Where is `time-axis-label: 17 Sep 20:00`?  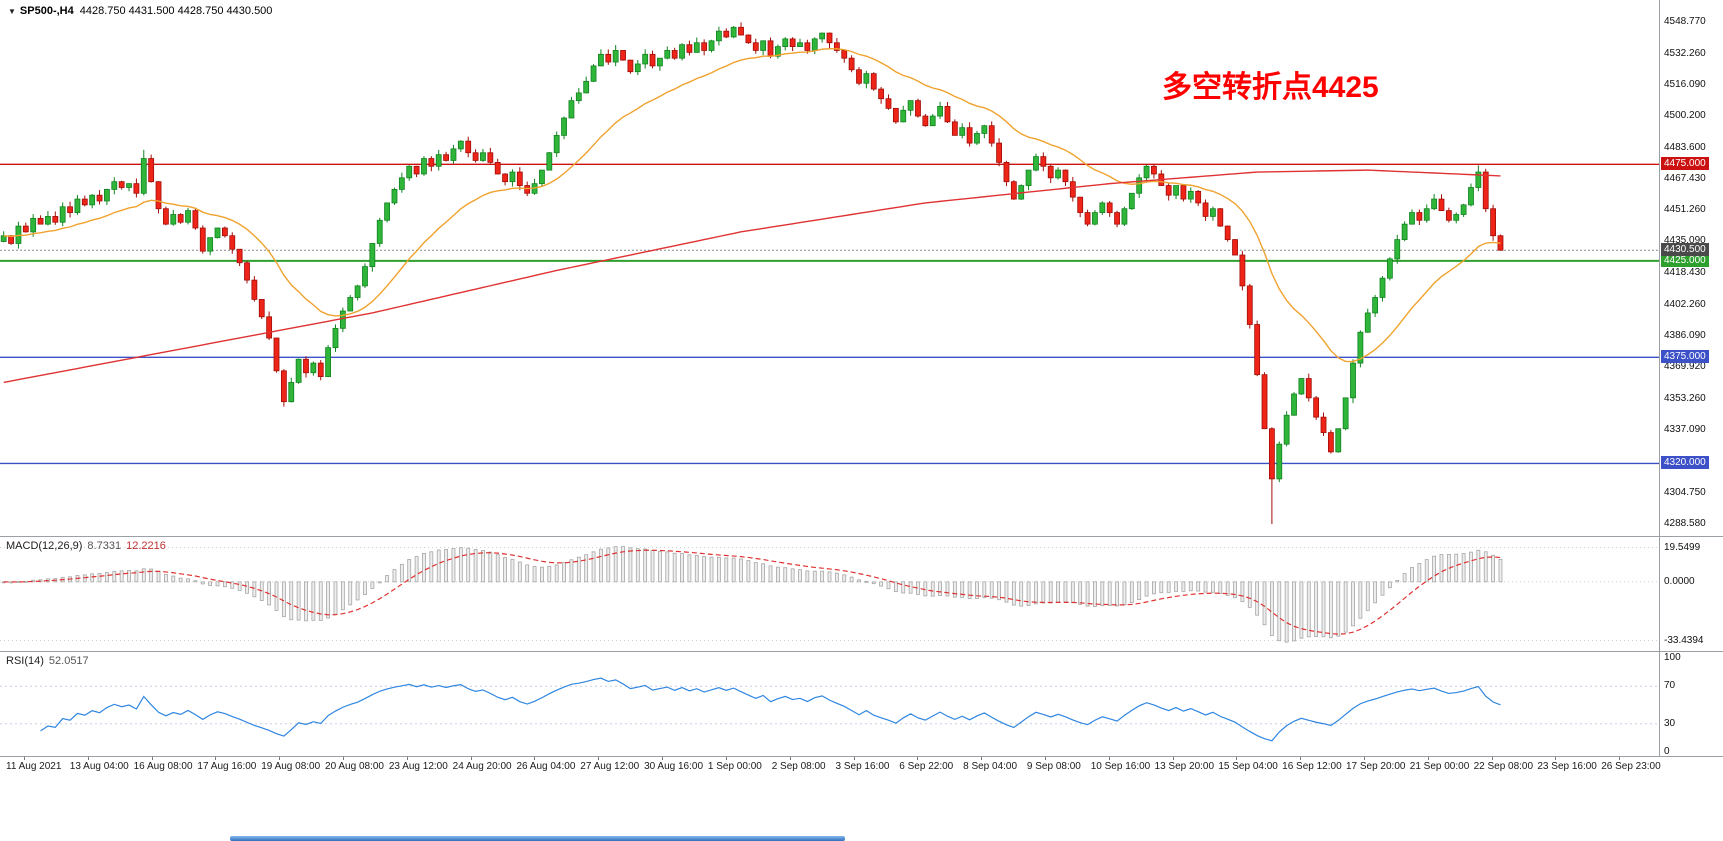 time-axis-label: 17 Sep 20:00 is located at coordinates (1375, 766).